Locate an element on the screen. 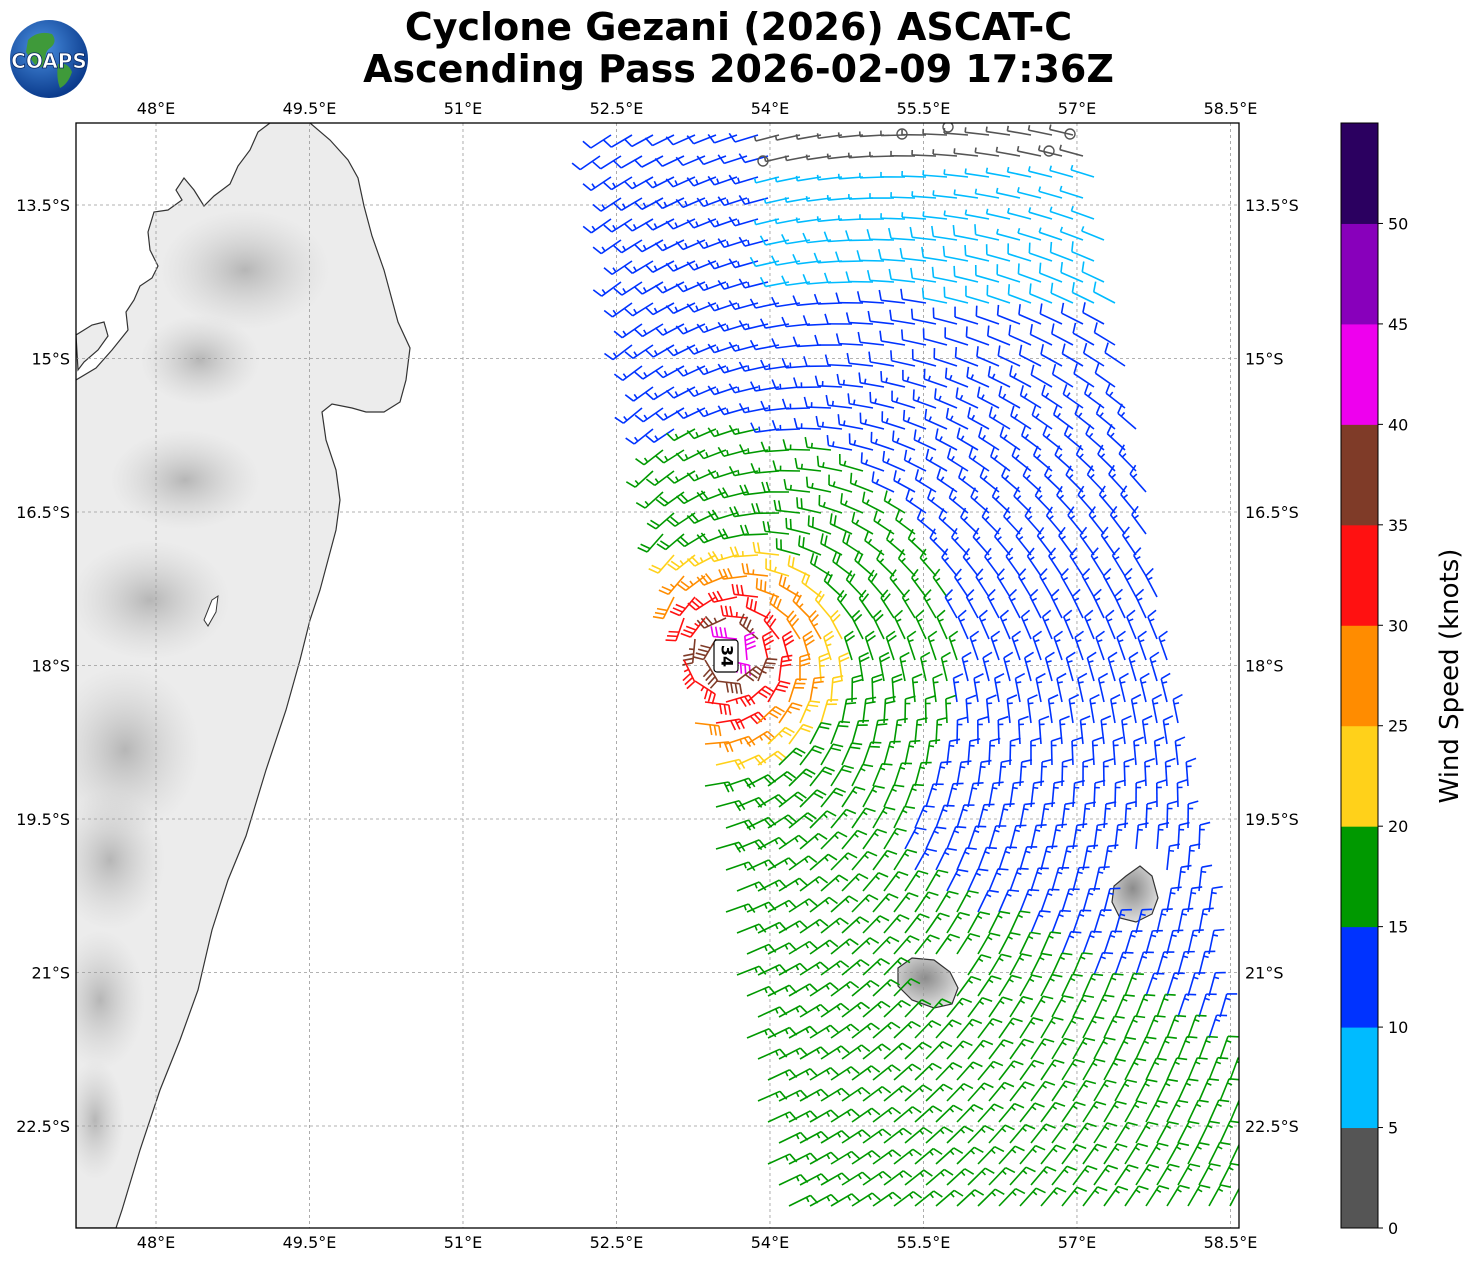 The image size is (1477, 1264). lon-tick-label-top: 55.5°E is located at coordinates (924, 108).